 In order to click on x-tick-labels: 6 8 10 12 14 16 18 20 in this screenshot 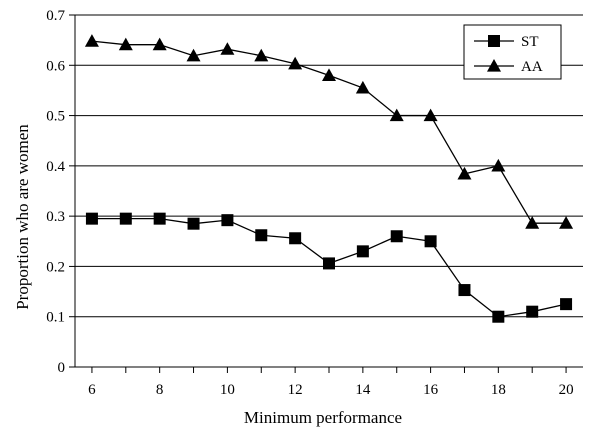, I will do `click(330, 390)`.